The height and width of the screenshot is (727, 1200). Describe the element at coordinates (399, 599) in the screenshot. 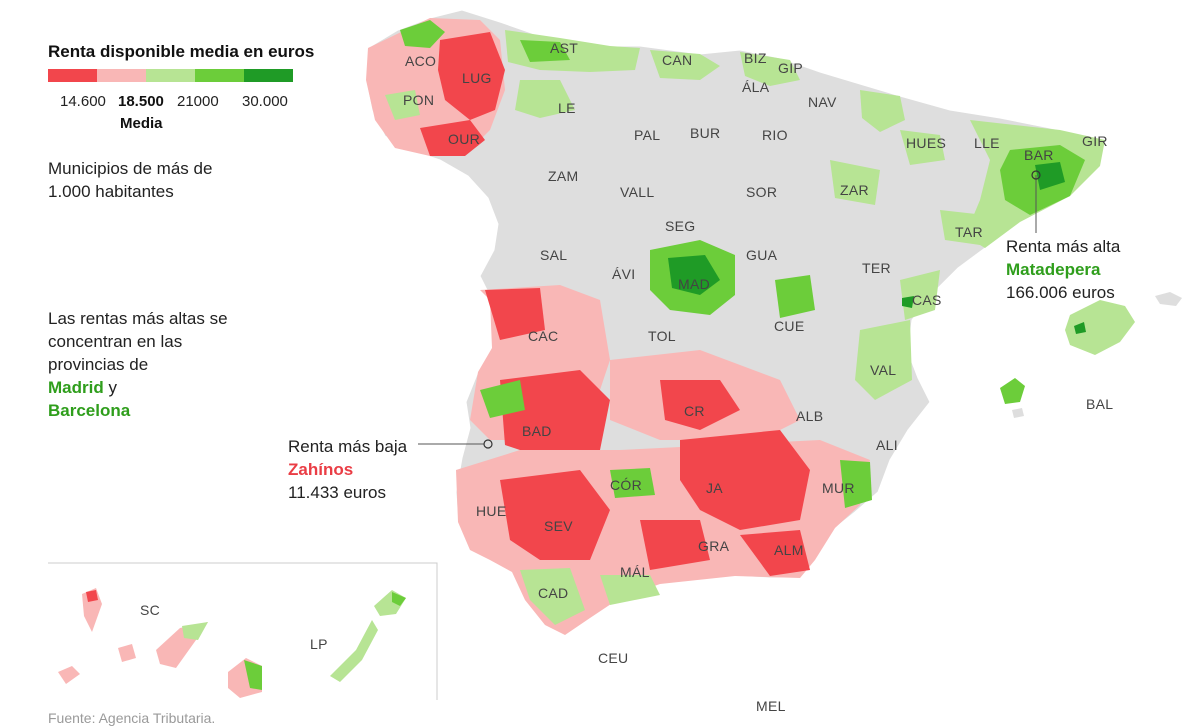

I see `island-lanzarote-green` at that location.